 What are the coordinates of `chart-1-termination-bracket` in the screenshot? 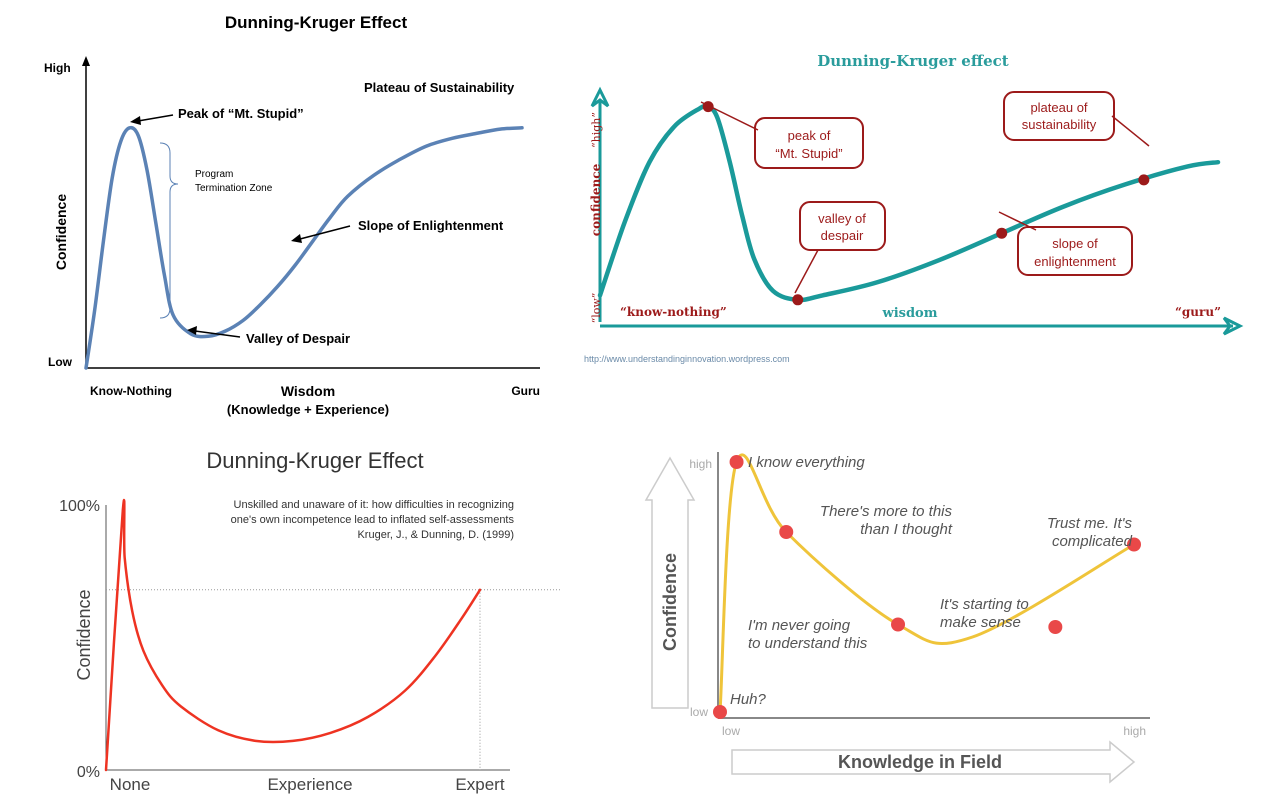 It's located at (169, 230).